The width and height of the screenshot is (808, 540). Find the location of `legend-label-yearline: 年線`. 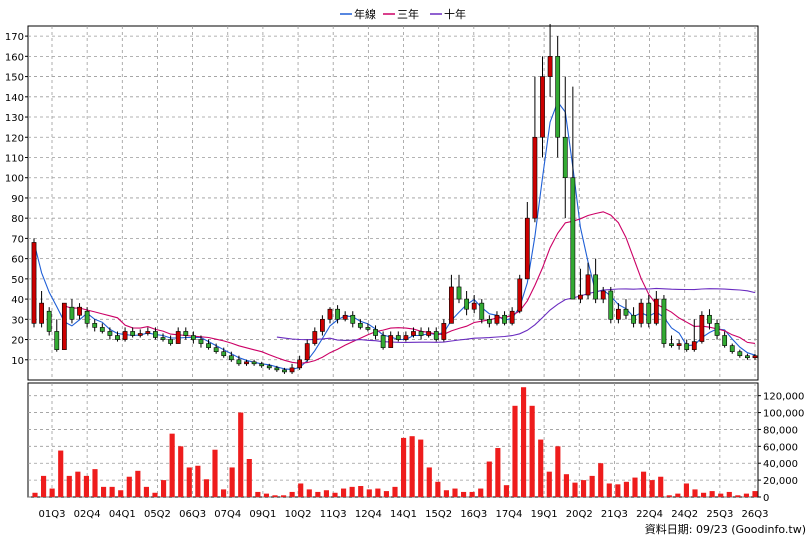

legend-label-yearline: 年線 is located at coordinates (365, 14).